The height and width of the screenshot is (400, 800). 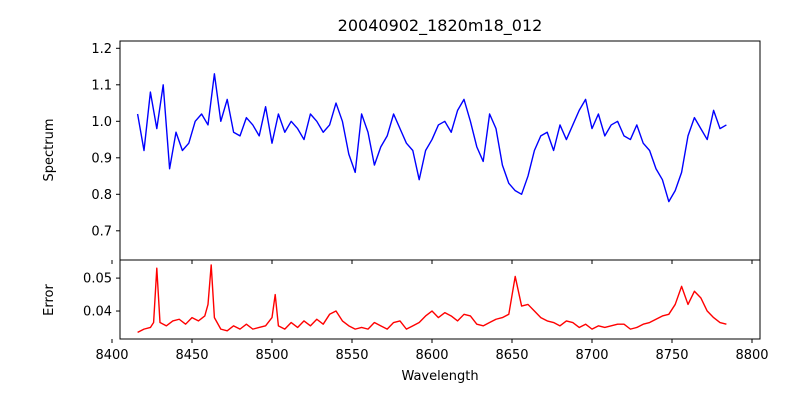 I want to click on x-axis-label: Wavelength, so click(x=439, y=376).